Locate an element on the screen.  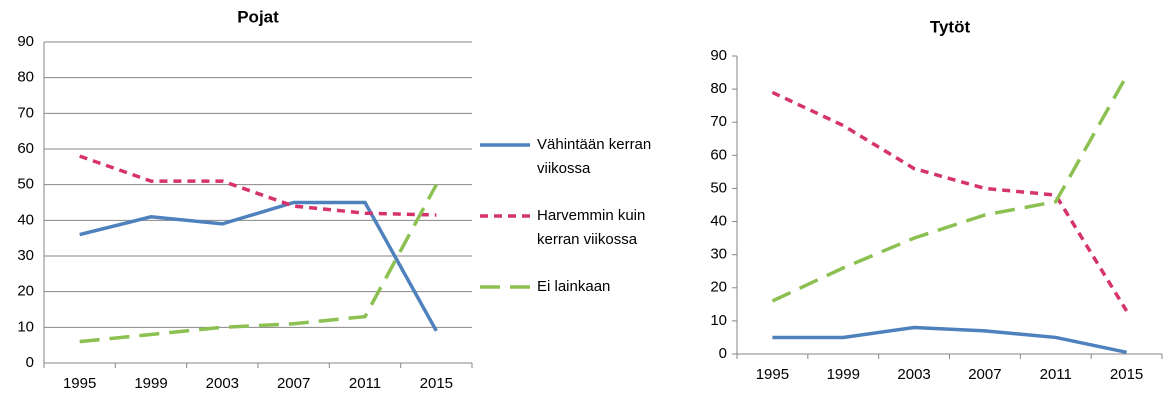
legend-line: Ei lainkaan is located at coordinates (573, 286).